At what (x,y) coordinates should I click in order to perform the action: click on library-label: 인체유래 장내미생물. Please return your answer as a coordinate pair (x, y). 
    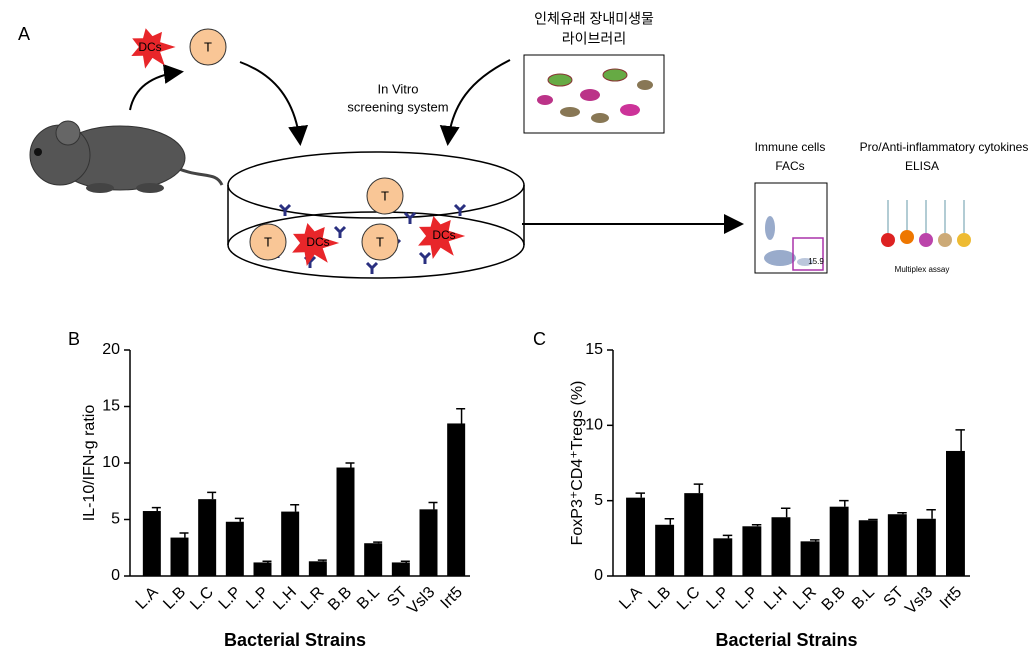
    Looking at the image, I should click on (594, 19).